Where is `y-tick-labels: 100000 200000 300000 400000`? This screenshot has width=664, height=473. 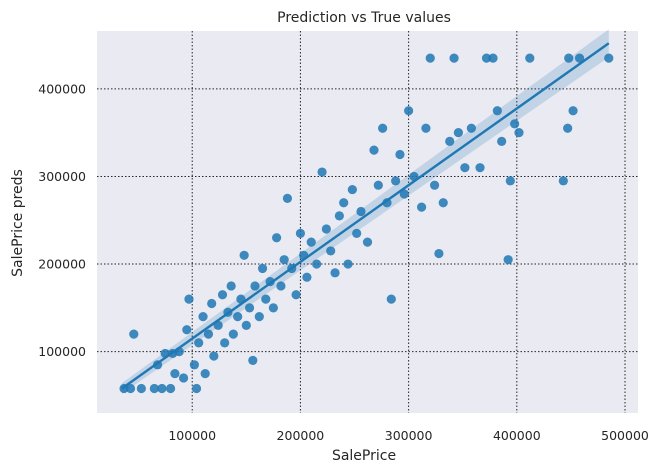
y-tick-labels: 100000 200000 300000 400000 is located at coordinates (62, 220).